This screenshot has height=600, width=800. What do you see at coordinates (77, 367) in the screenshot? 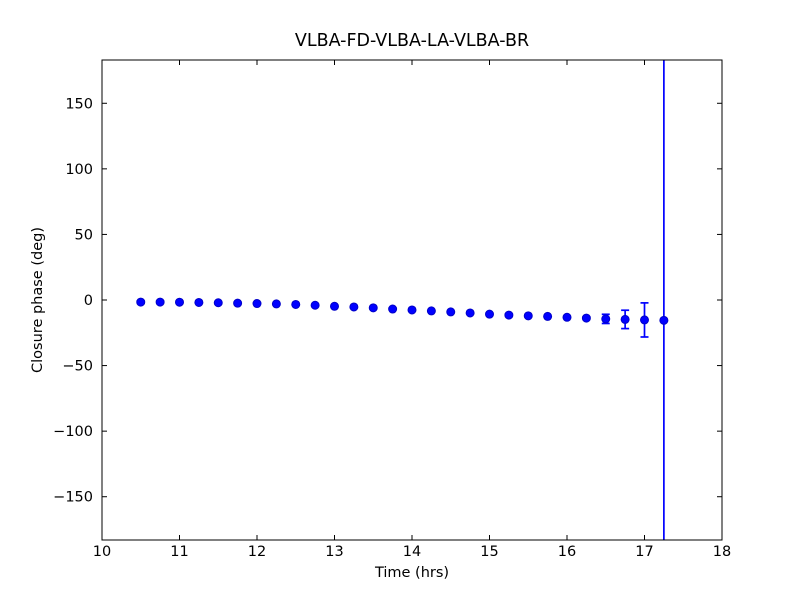
I see `y-tick-label: −50` at bounding box center [77, 367].